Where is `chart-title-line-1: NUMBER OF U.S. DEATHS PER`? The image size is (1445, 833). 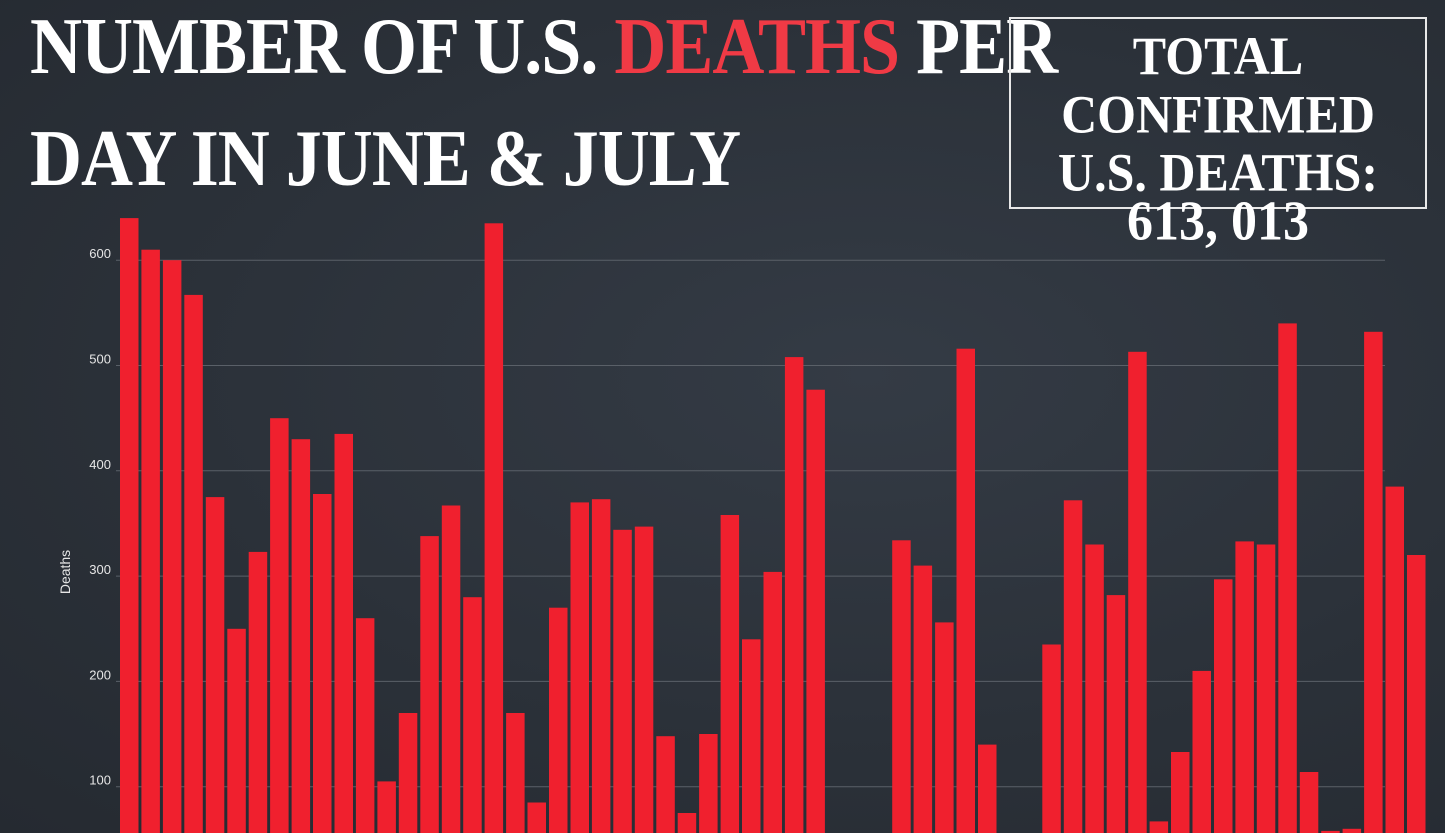 chart-title-line-1: NUMBER OF U.S. DEATHS PER is located at coordinates (544, 46).